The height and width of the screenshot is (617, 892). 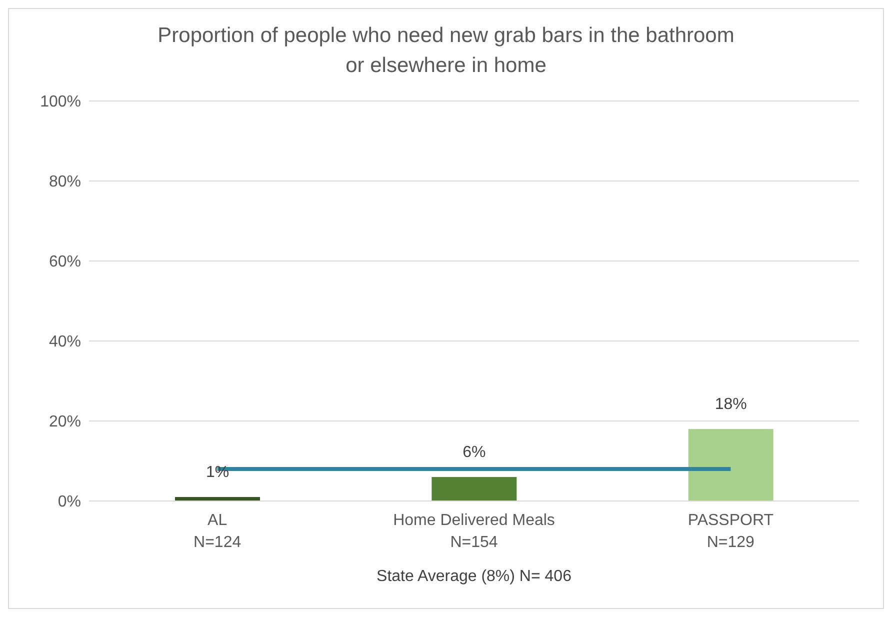 I want to click on x-tick-label: AL N=124, so click(x=218, y=531).